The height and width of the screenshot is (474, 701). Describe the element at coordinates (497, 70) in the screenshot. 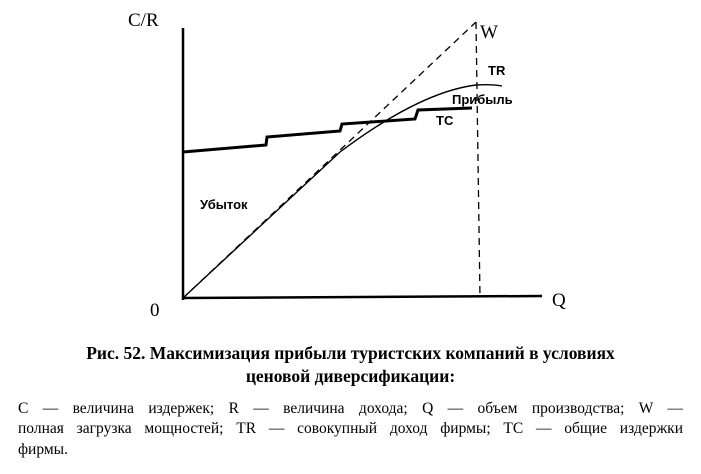

I see `tr-label: TR` at that location.